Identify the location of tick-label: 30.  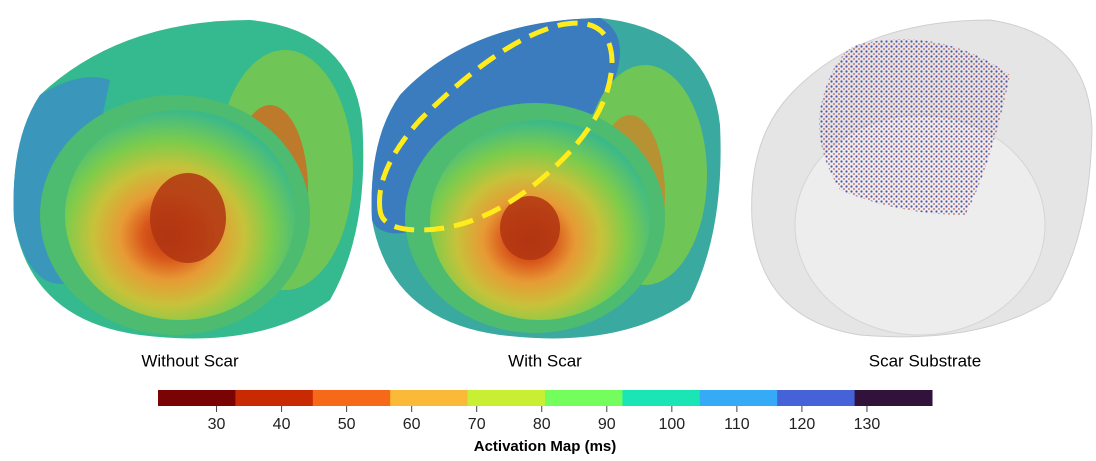
(217, 424).